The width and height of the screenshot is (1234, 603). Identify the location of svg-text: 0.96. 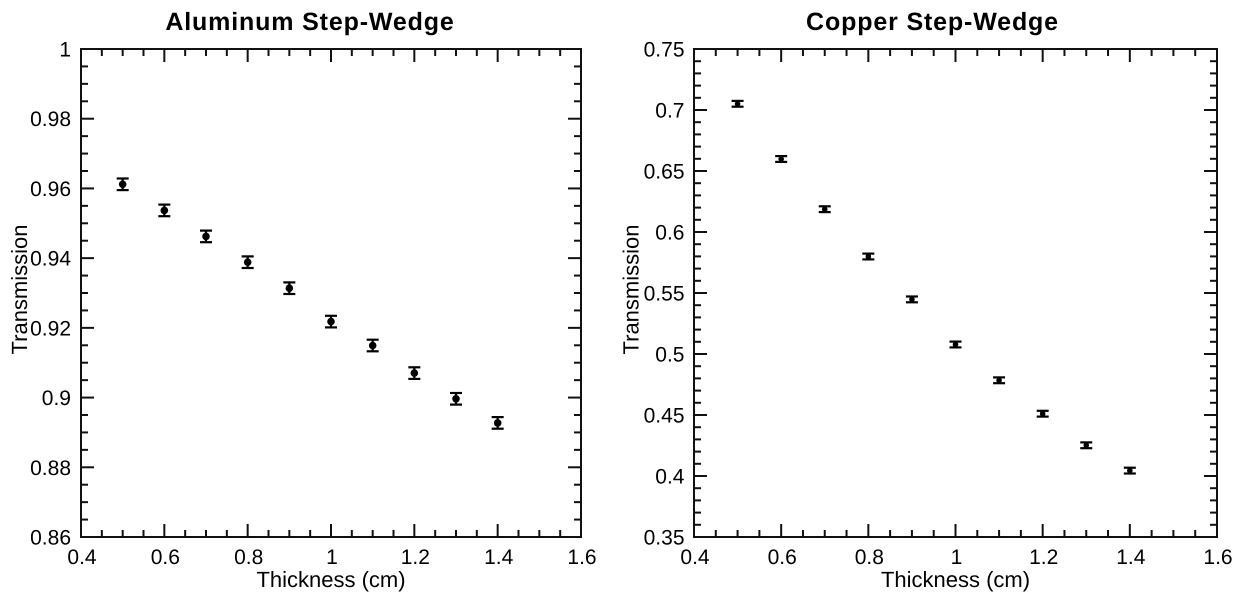
(50, 189).